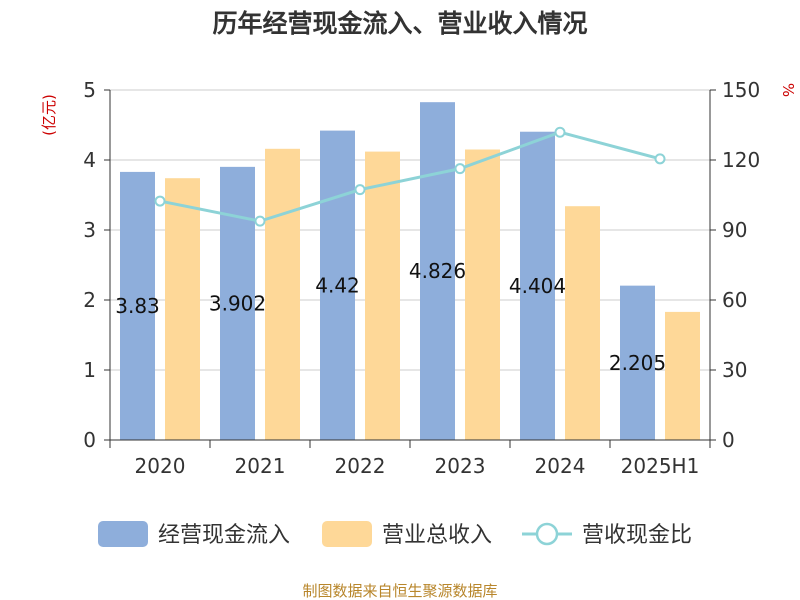  I want to click on x-tick-label: 2021, so click(260, 466).